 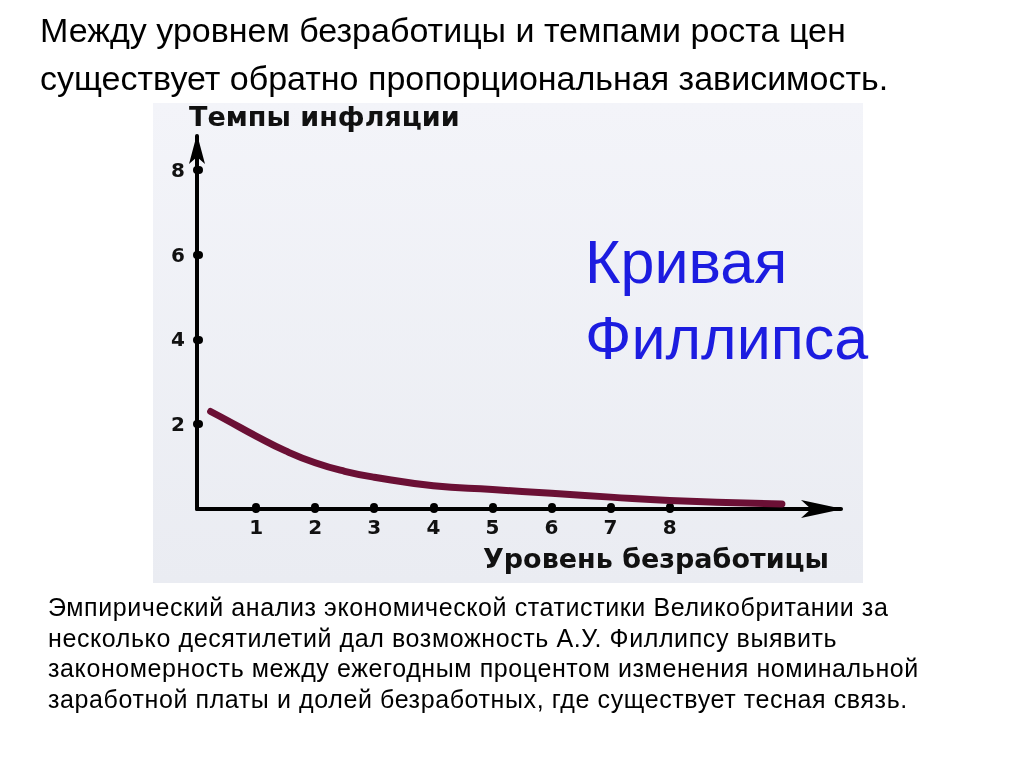 I want to click on x-tick-label: 7, so click(x=610, y=527).